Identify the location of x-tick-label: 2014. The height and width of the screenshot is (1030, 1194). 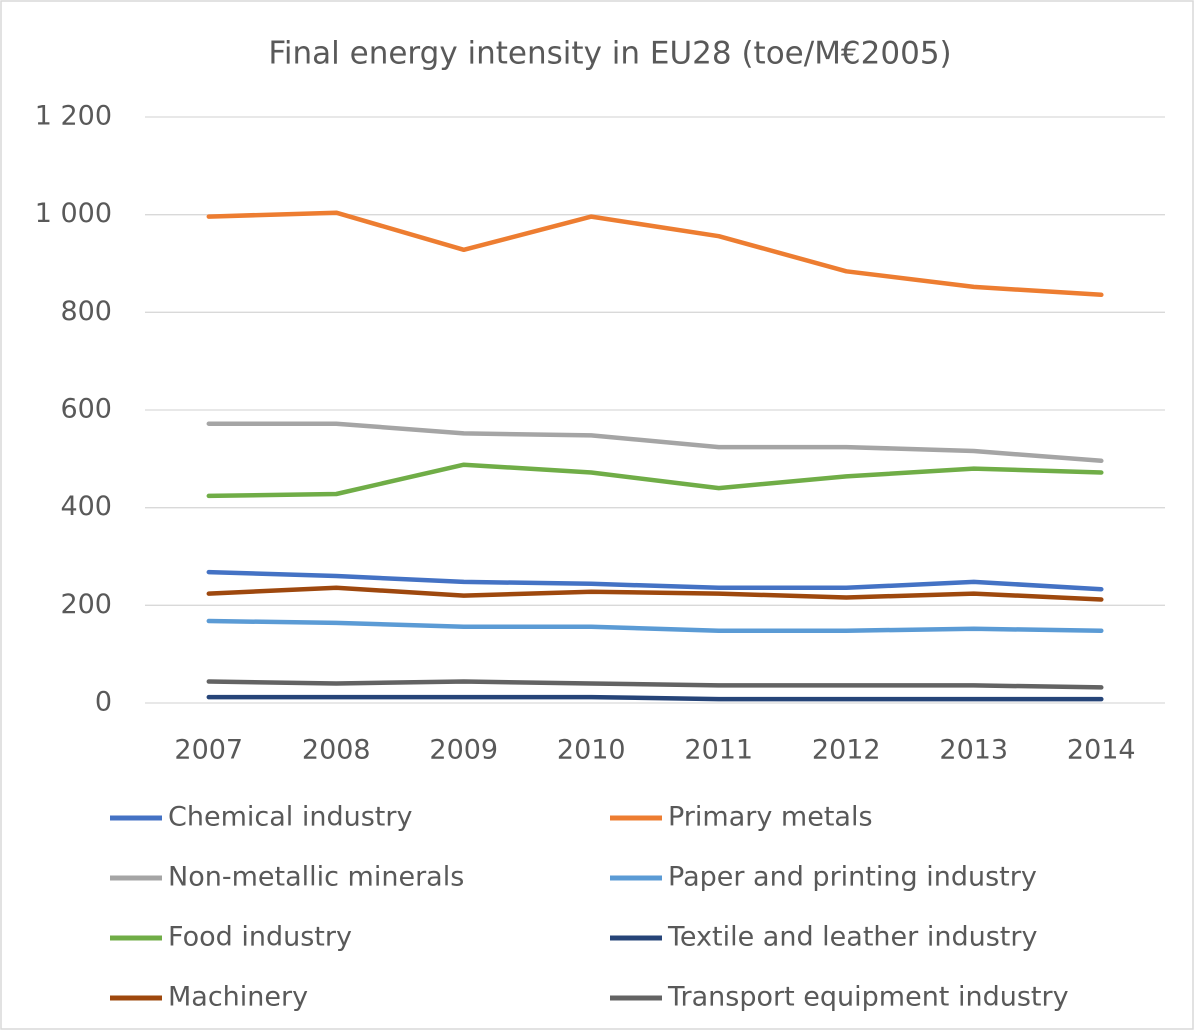
(1101, 750).